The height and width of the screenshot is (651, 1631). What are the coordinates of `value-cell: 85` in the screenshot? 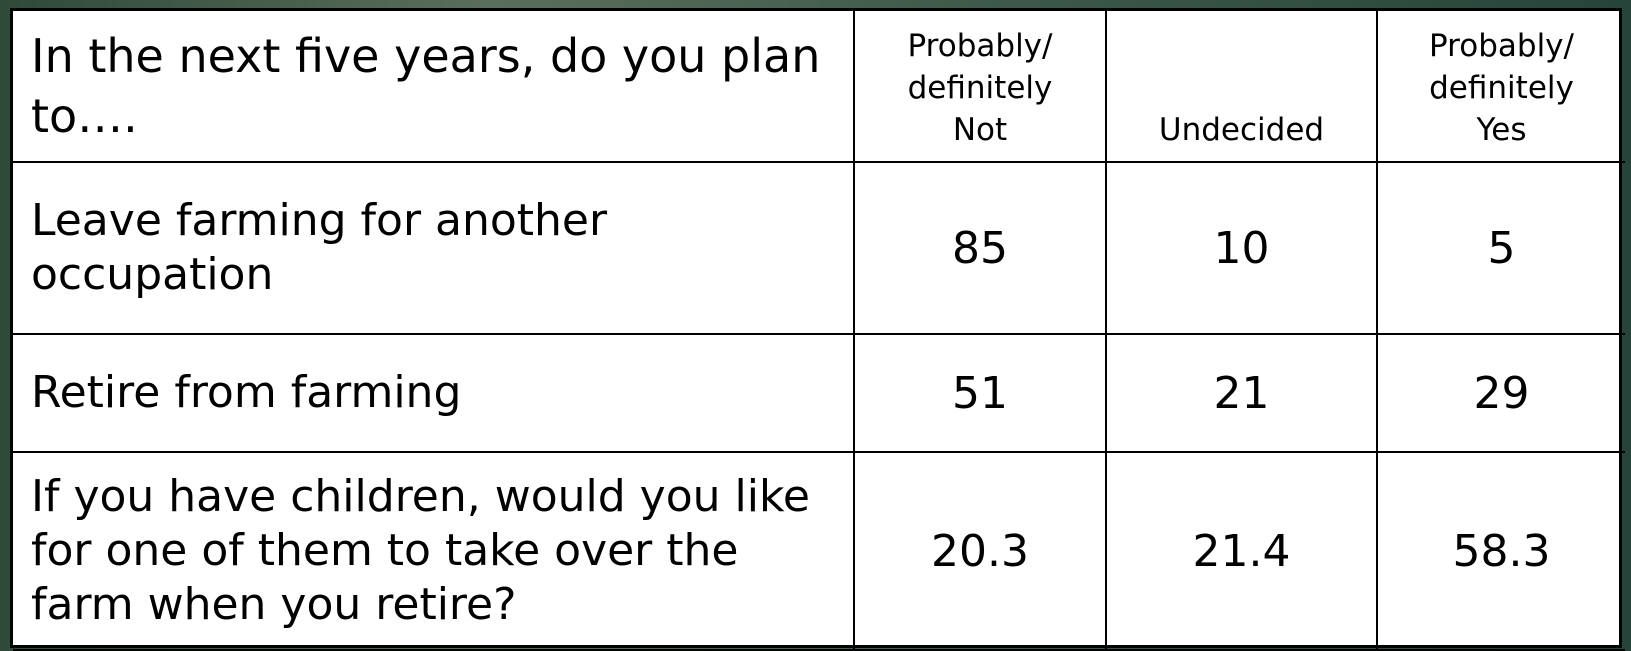 It's located at (981, 249).